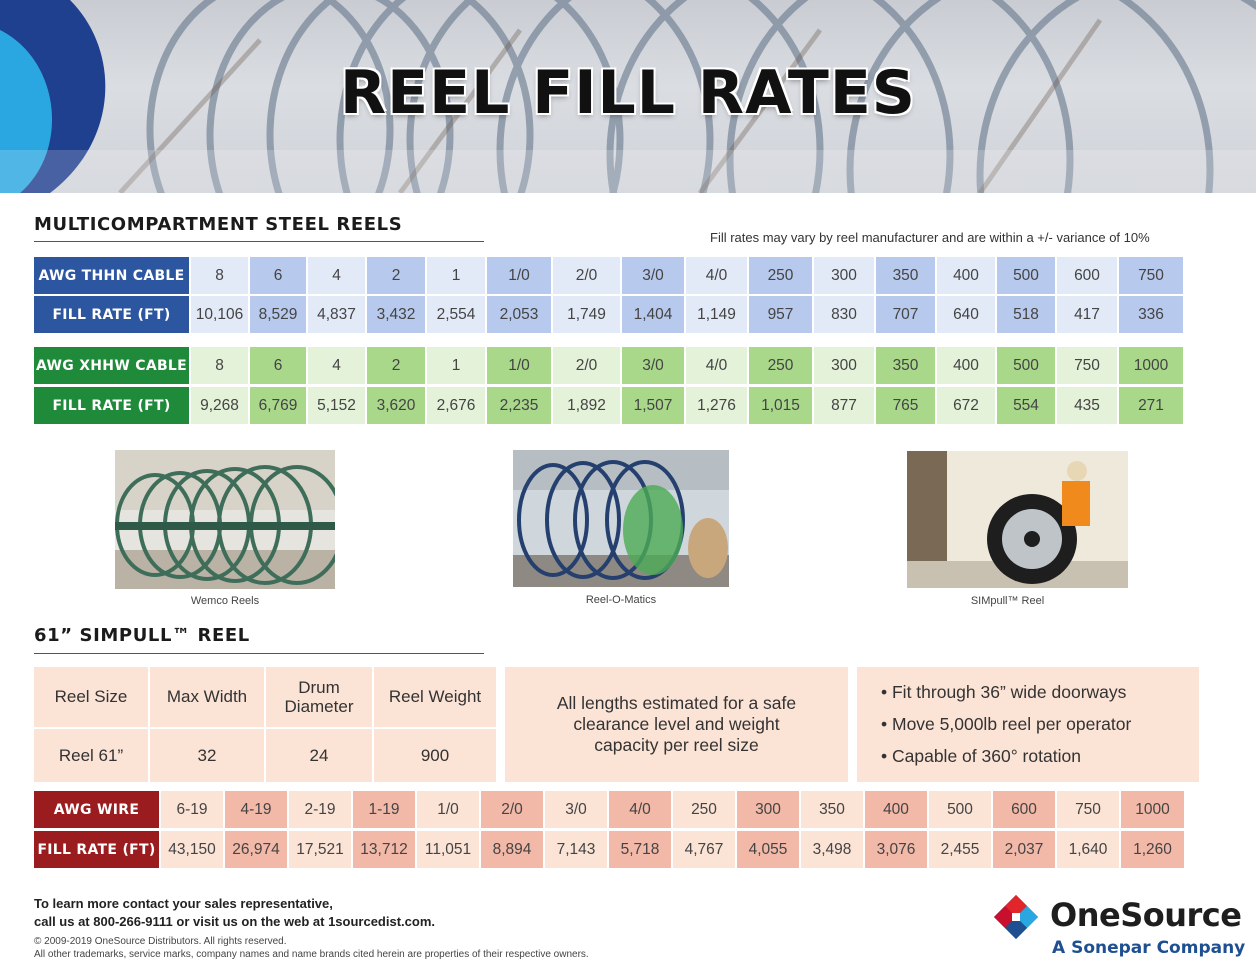  What do you see at coordinates (1087, 314) in the screenshot?
I see `thhn-rate-cell: 417` at bounding box center [1087, 314].